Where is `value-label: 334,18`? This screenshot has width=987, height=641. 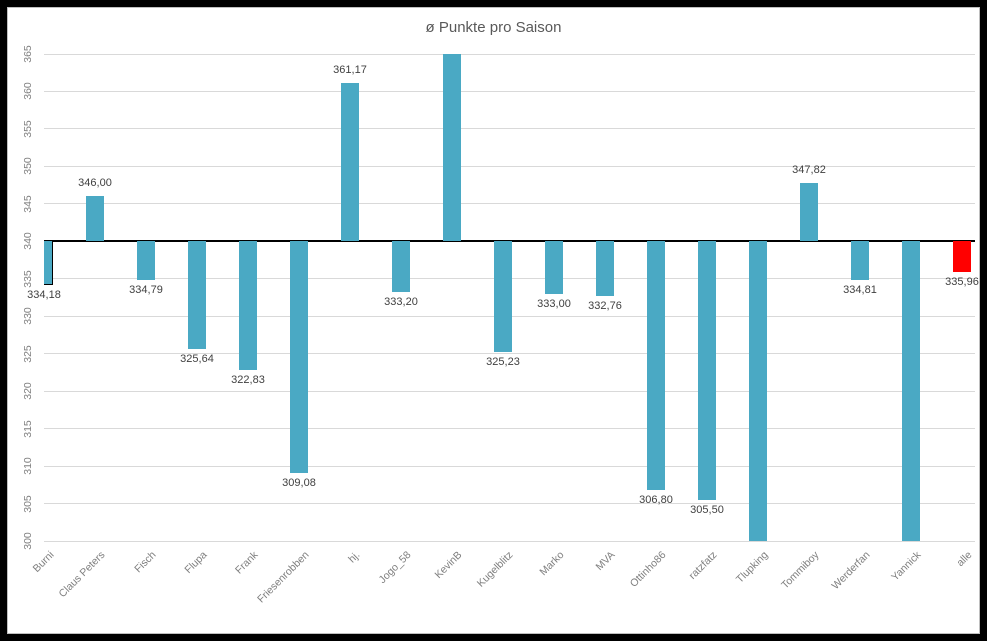 value-label: 334,18 is located at coordinates (44, 294).